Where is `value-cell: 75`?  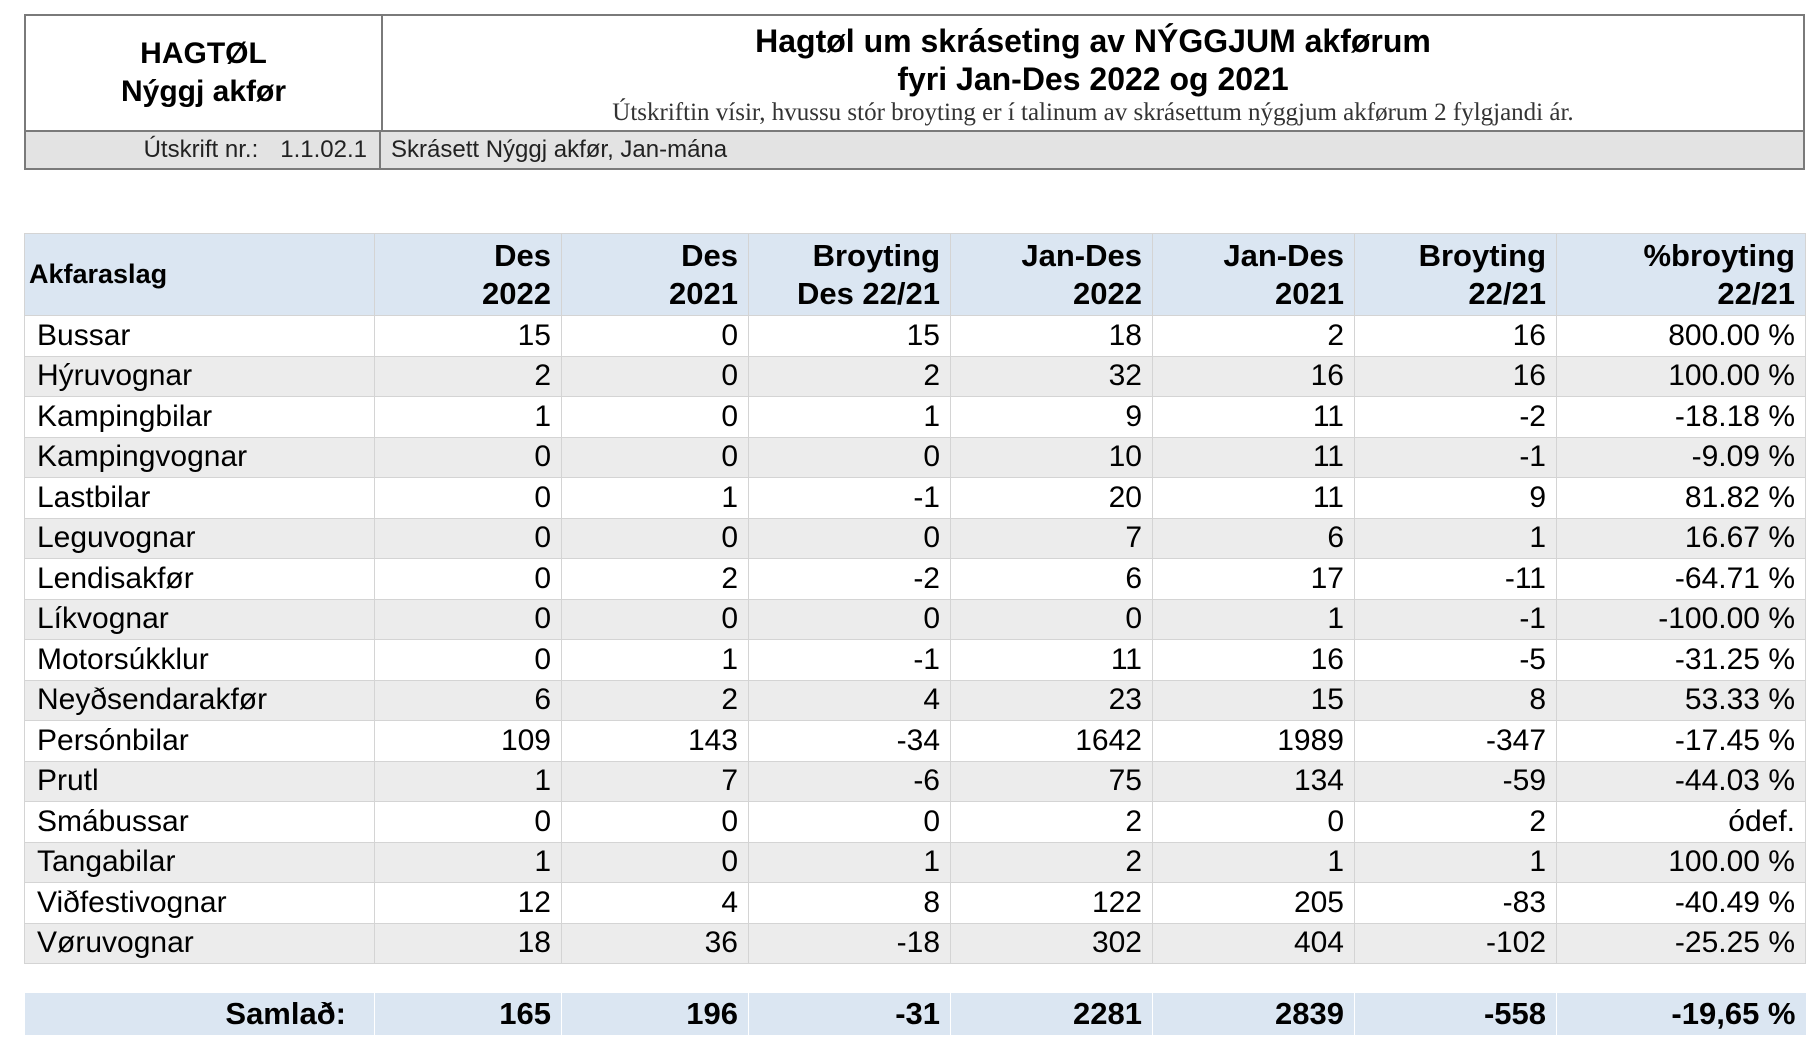
value-cell: 75 is located at coordinates (1051, 781).